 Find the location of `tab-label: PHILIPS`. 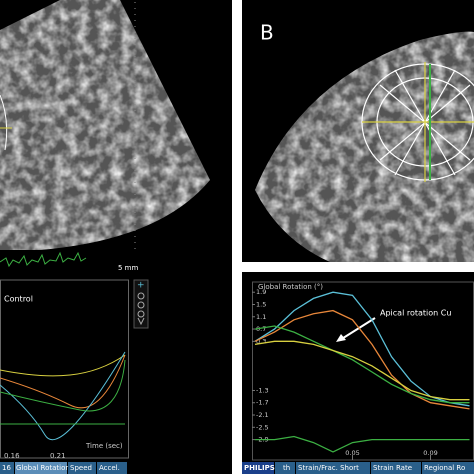

tab-label: PHILIPS is located at coordinates (259, 468).